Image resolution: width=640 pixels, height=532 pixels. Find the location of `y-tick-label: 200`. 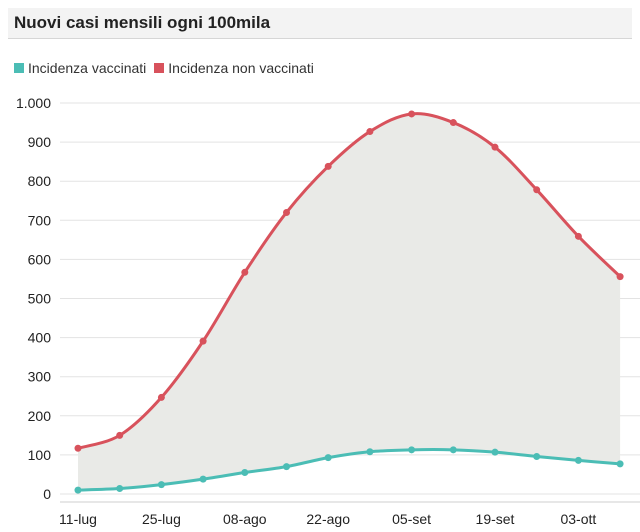

y-tick-label: 200 is located at coordinates (40, 416).